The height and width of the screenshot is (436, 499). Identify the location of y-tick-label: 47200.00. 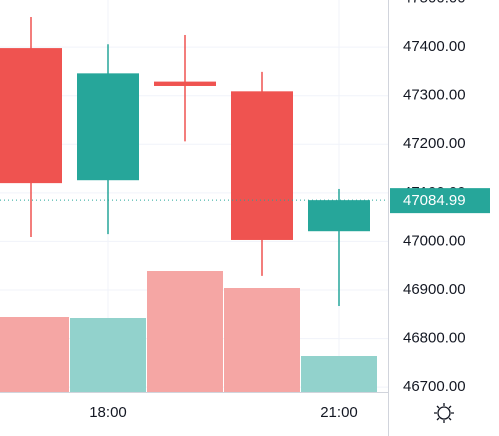
(434, 143).